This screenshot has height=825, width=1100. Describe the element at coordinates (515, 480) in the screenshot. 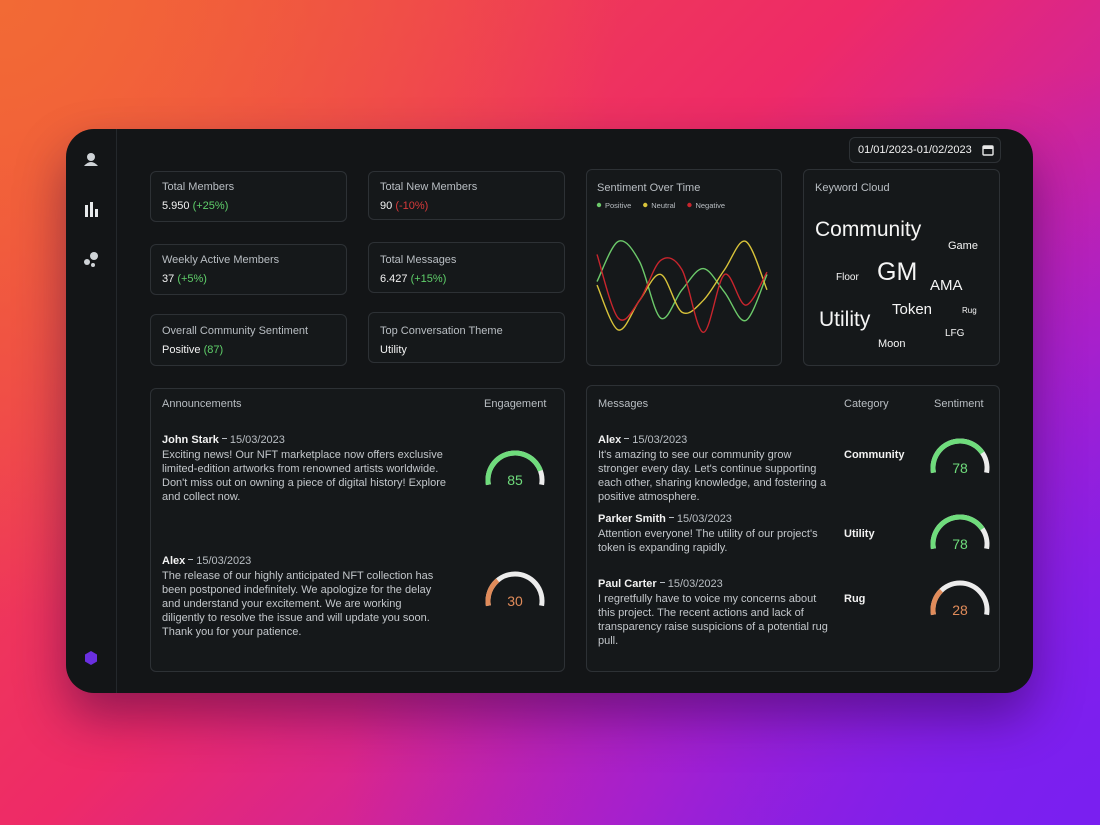

I see `gauge-label: 85` at that location.